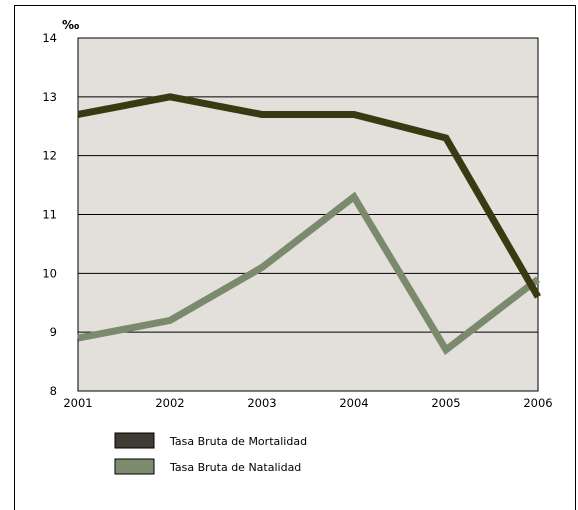  What do you see at coordinates (49, 97) in the screenshot?
I see `y-tick-label: 13` at bounding box center [49, 97].